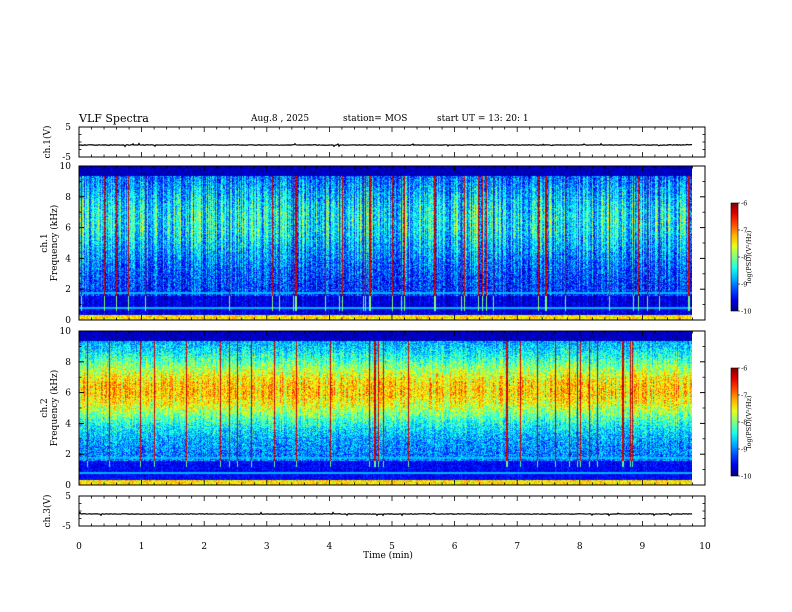 The image size is (792, 612). Describe the element at coordinates (749, 256) in the screenshot. I see `ch1-colorbar-label: log(PSD)(V²/Hz)` at that location.